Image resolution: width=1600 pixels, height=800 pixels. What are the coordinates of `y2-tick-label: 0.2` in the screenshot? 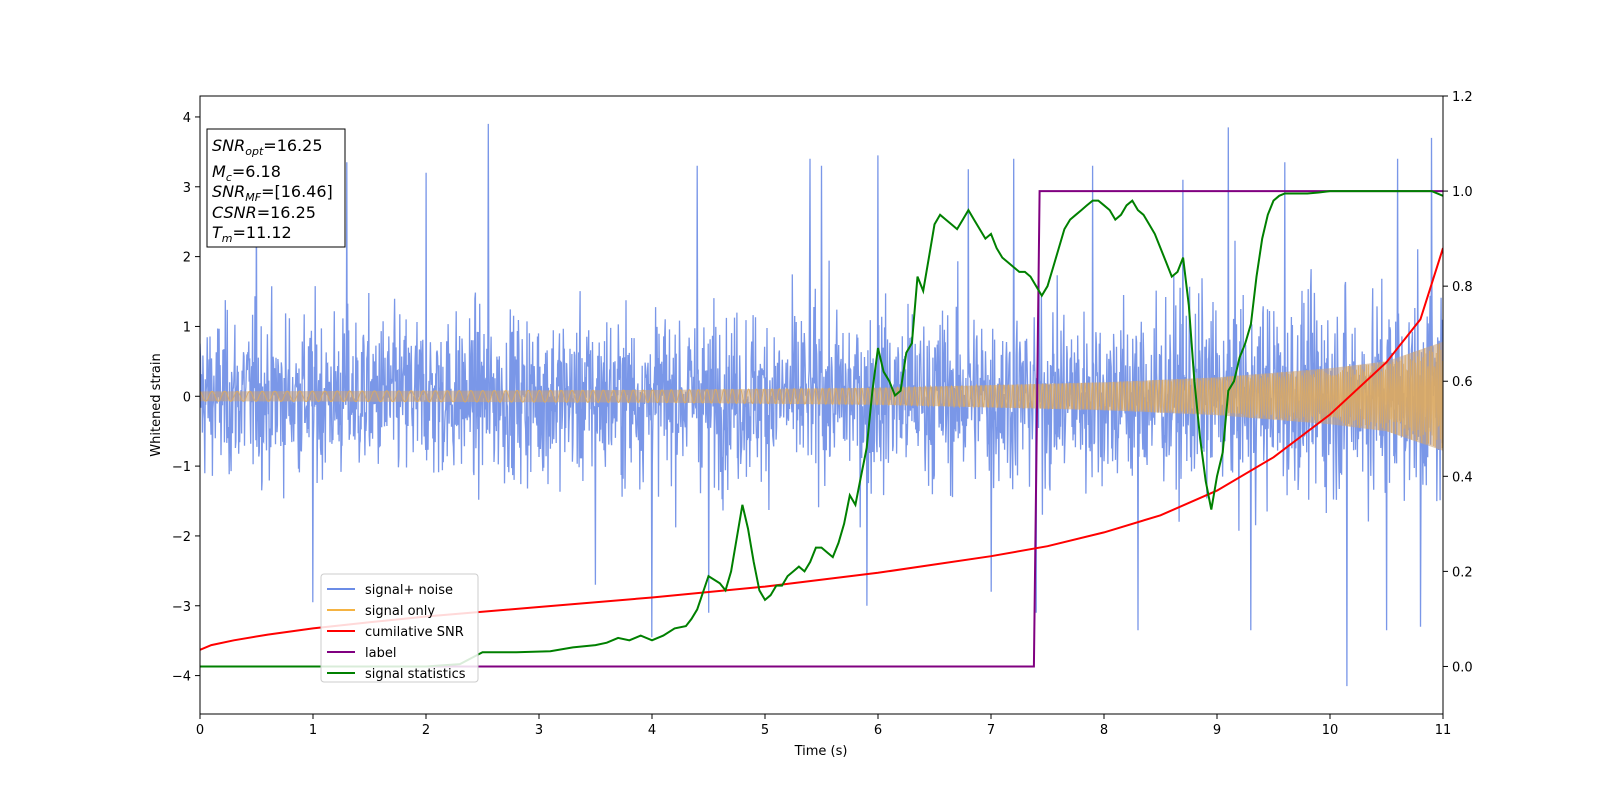 It's located at (1462, 572).